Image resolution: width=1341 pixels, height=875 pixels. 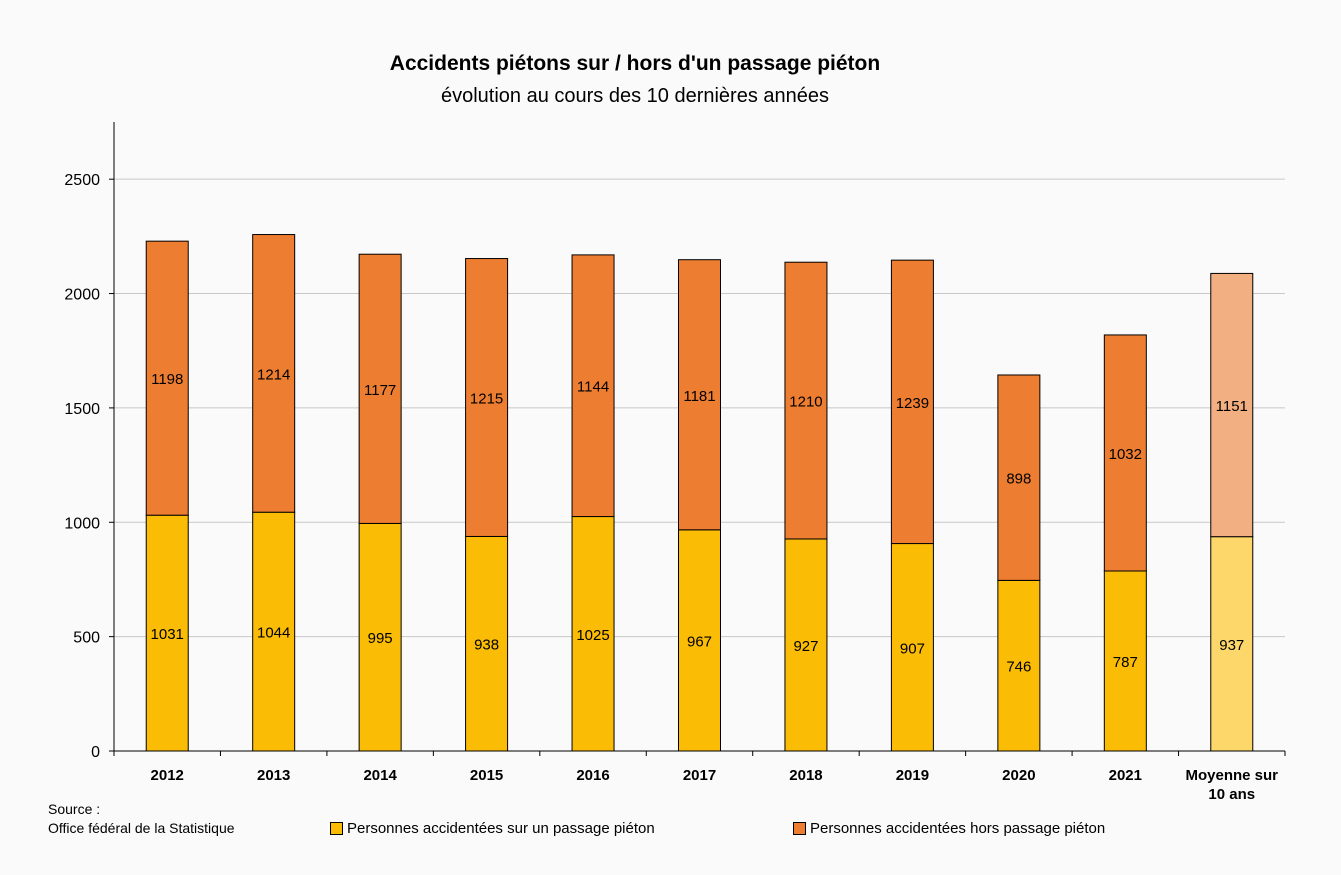 I want to click on data-label-off-crossing-7: 1239, so click(x=912, y=403).